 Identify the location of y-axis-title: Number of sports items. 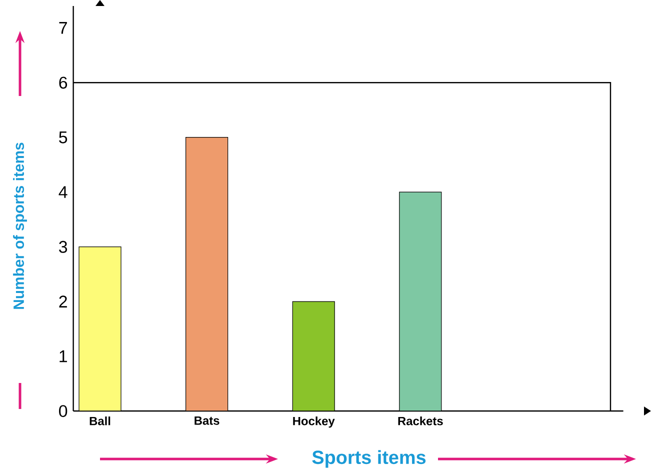
(20, 225).